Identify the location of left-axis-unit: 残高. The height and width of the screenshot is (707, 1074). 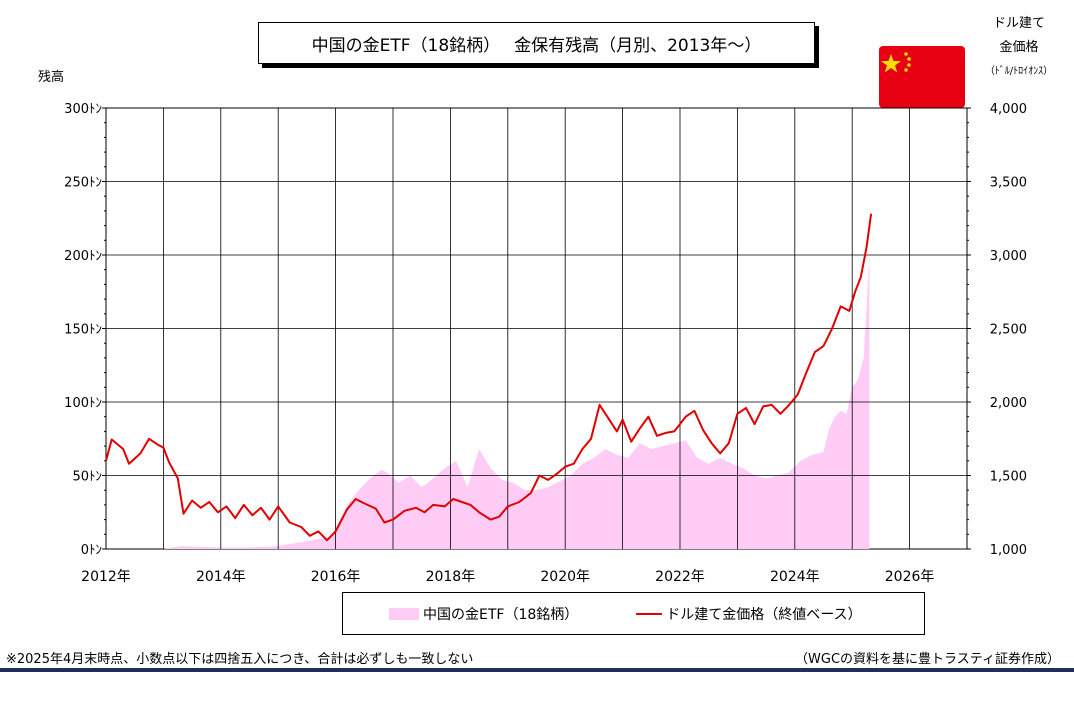
(51, 77).